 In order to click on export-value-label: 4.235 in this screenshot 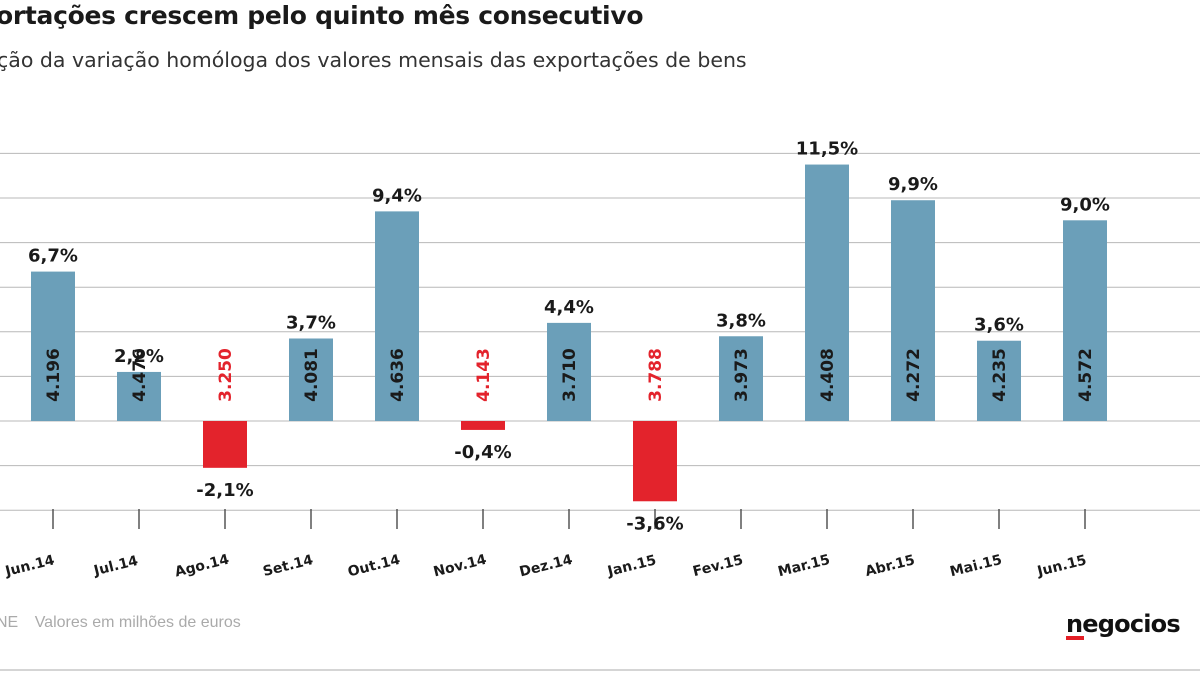, I will do `click(1000, 375)`.